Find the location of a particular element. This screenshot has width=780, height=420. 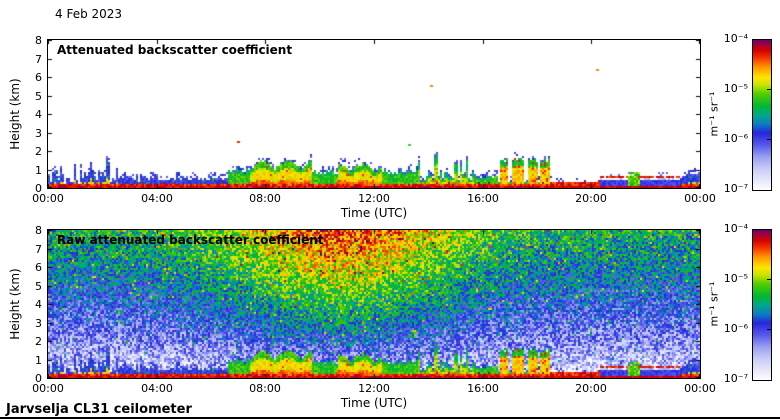

raw-plot-title: Raw attenuated backscatter coefficient is located at coordinates (190, 240).